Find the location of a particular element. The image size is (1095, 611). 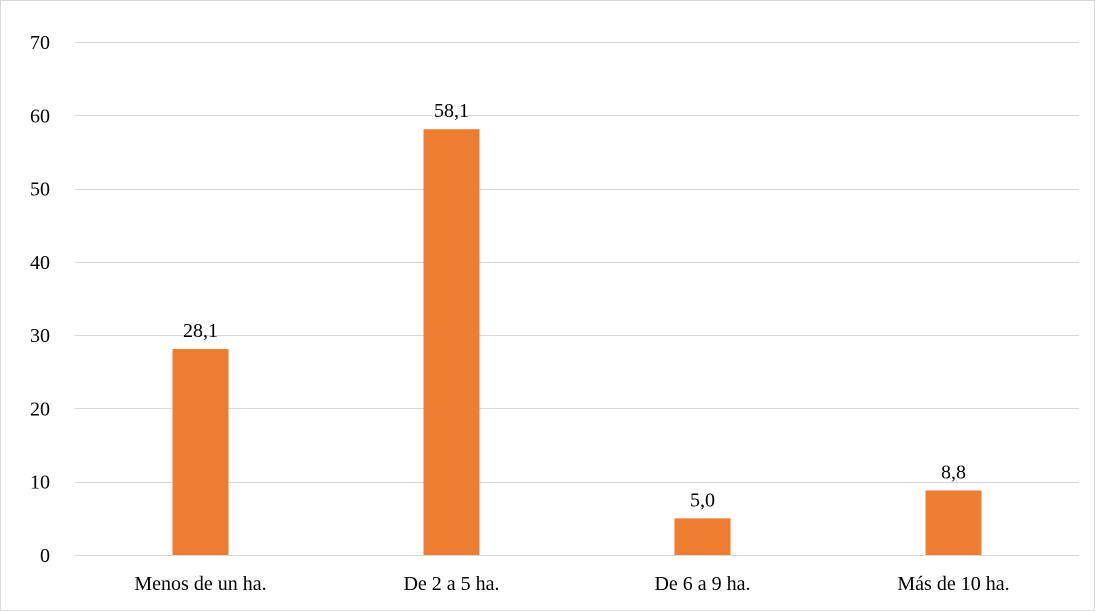

y-tick-label: 60 is located at coordinates (40, 116).